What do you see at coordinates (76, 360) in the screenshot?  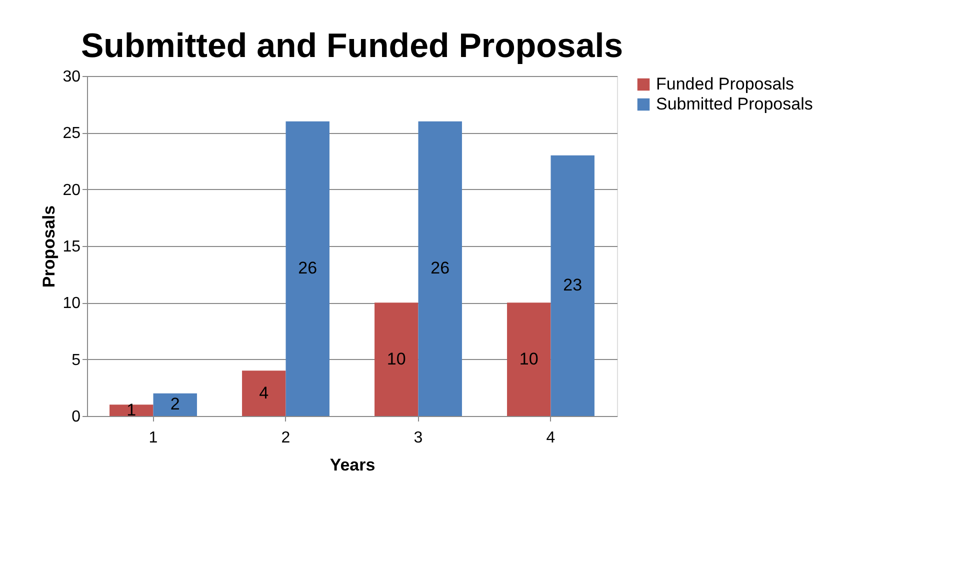 I see `y-tick-label: 5` at bounding box center [76, 360].